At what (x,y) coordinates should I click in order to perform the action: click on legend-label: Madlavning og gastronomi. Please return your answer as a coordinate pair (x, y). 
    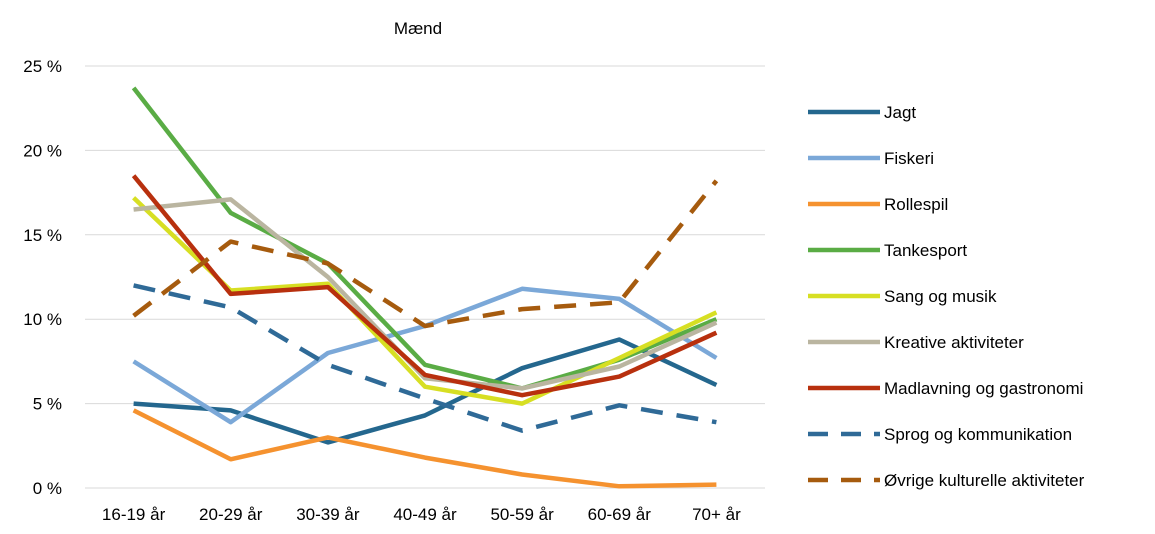
    Looking at the image, I should click on (983, 388).